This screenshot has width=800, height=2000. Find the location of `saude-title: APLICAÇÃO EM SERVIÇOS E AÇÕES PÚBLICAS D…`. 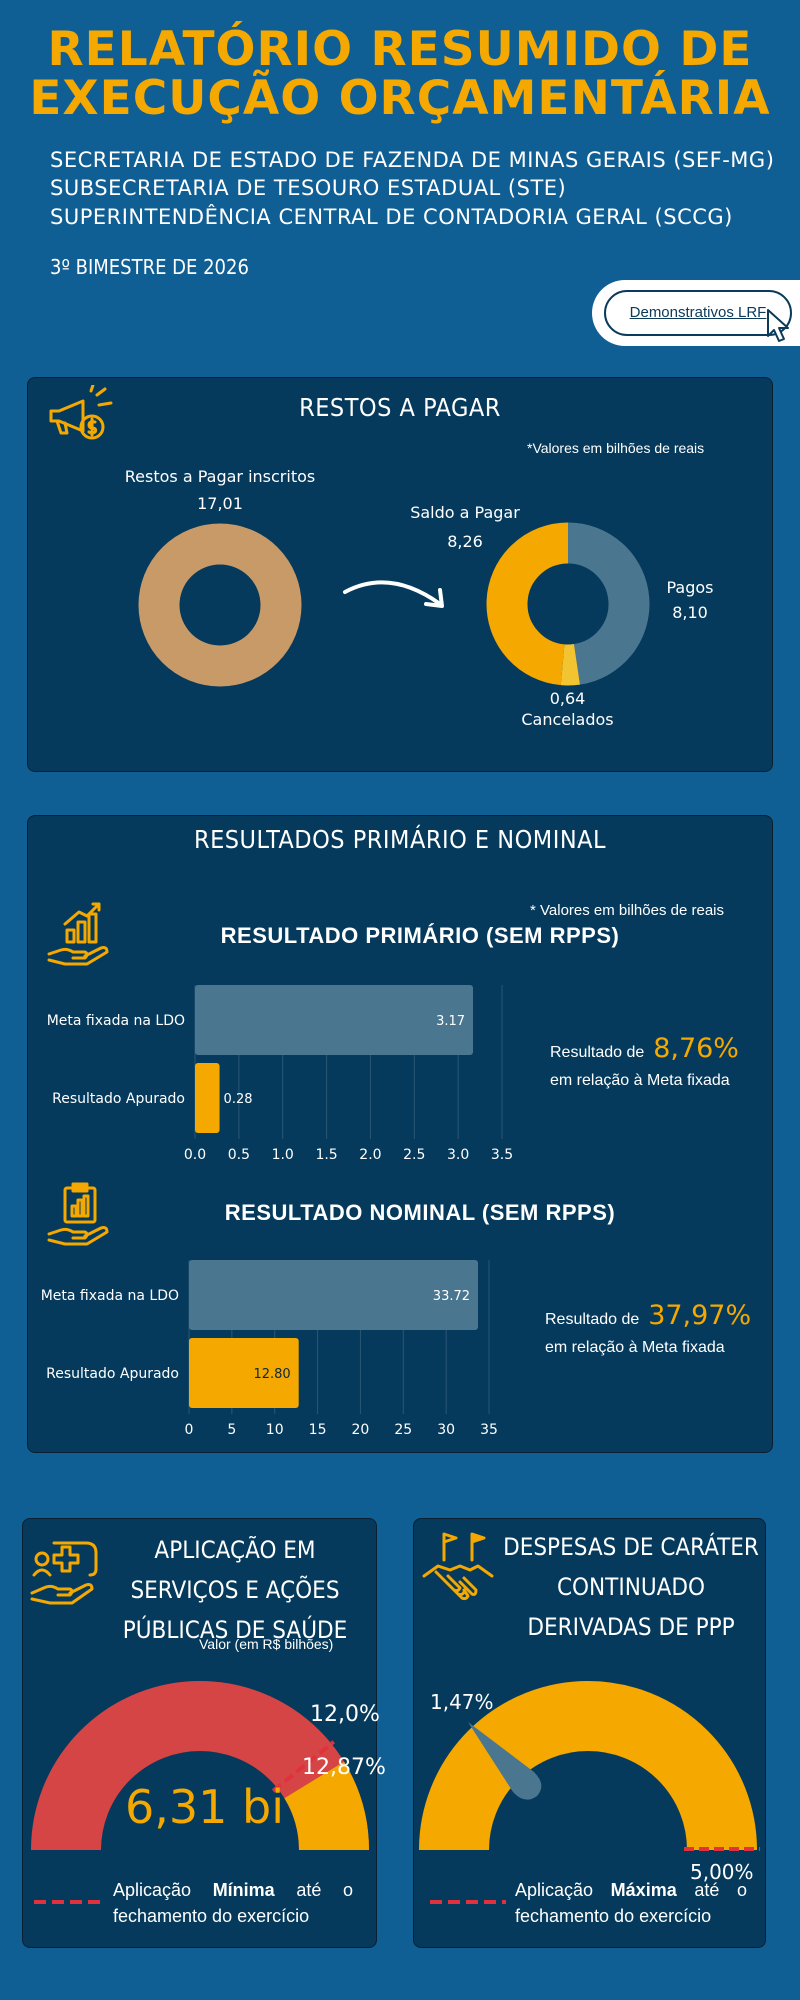

saude-title: APLICAÇÃO EM SERVIÇOS E AÇÕES PÚBLICAS D… is located at coordinates (235, 1590).